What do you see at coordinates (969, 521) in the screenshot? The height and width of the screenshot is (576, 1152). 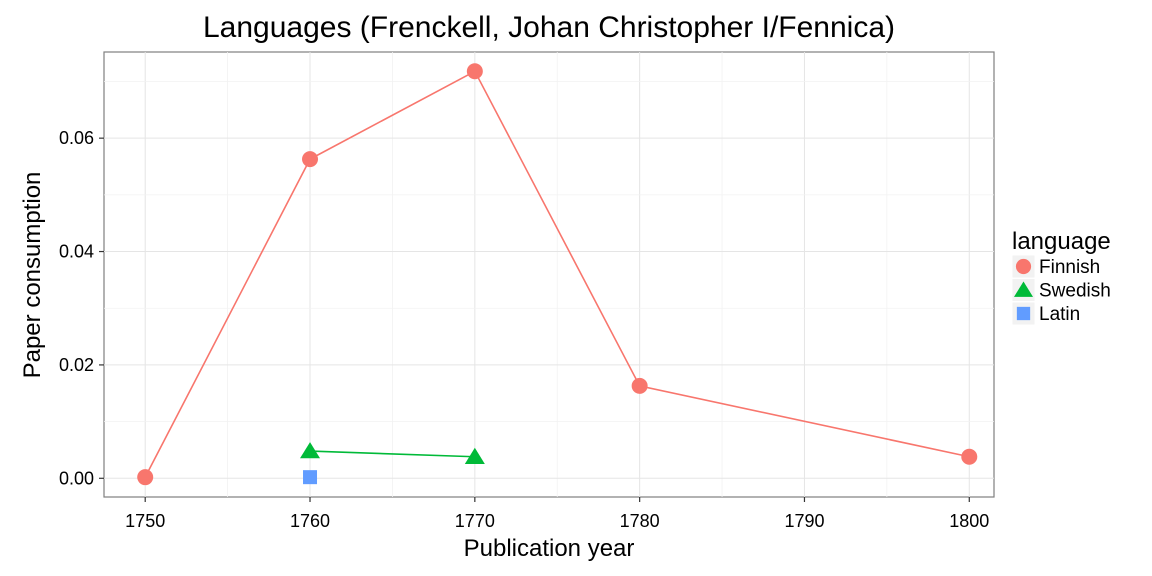 I see `x-tick-label: 1800` at bounding box center [969, 521].